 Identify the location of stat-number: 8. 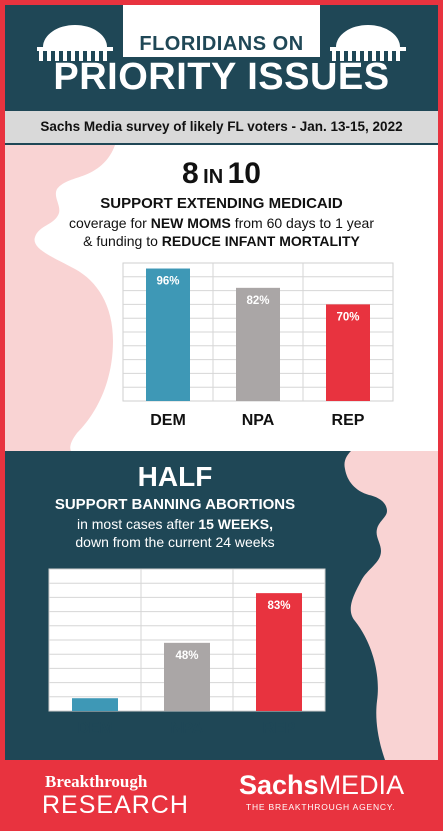
(190, 173).